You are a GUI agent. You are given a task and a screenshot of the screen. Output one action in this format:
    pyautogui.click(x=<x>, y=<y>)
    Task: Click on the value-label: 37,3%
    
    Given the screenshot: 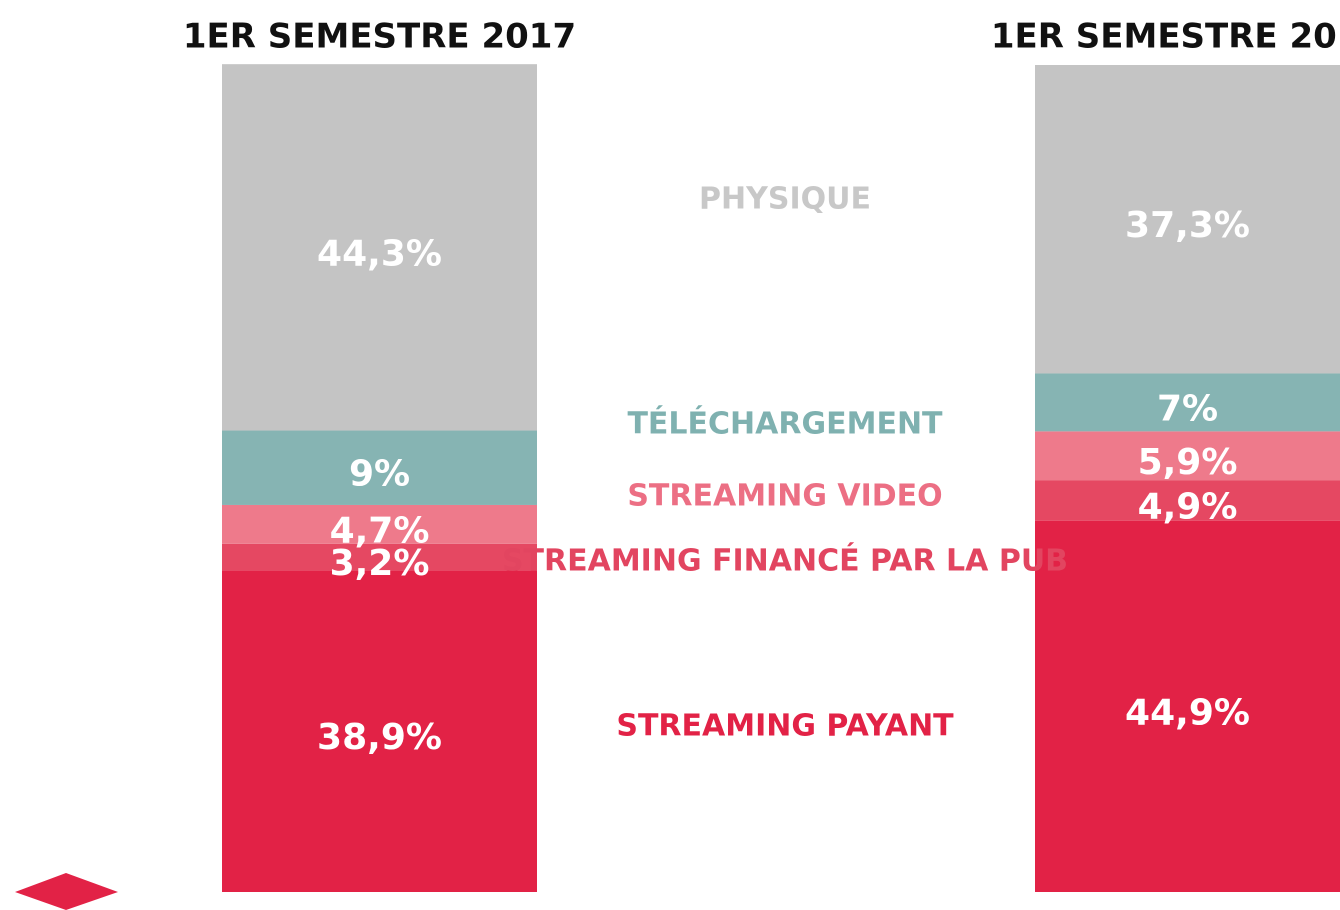 What is the action you would take?
    pyautogui.click(x=1187, y=225)
    